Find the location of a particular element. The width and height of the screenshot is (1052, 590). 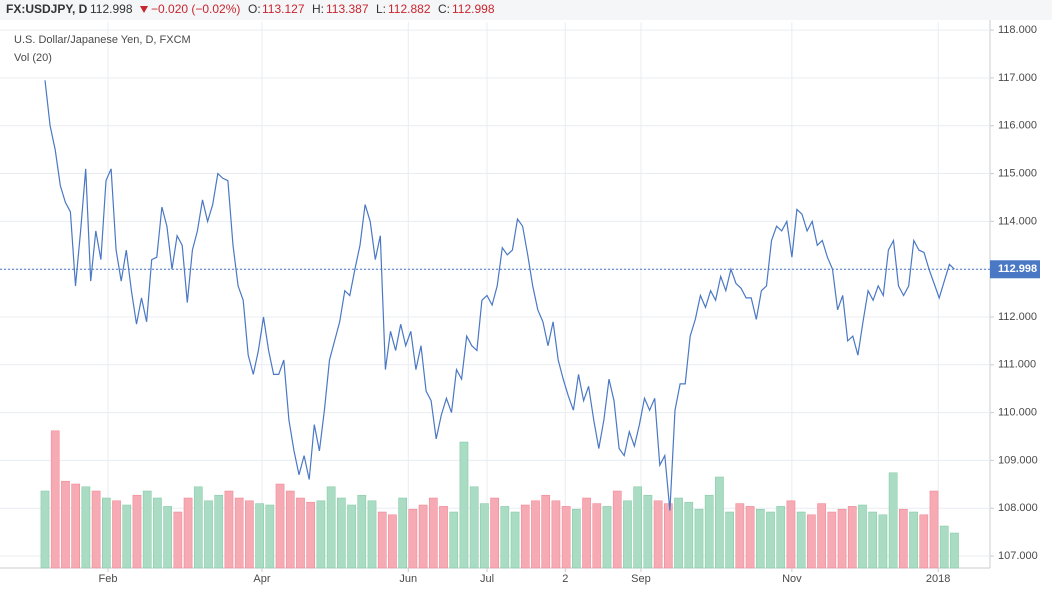

last-price: 112.998 is located at coordinates (111, 9).